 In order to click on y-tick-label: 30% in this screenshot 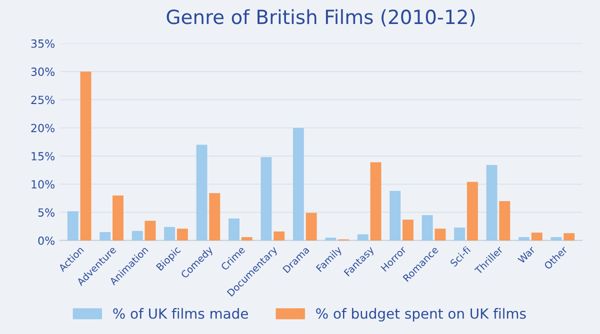, I will do `click(43, 72)`.